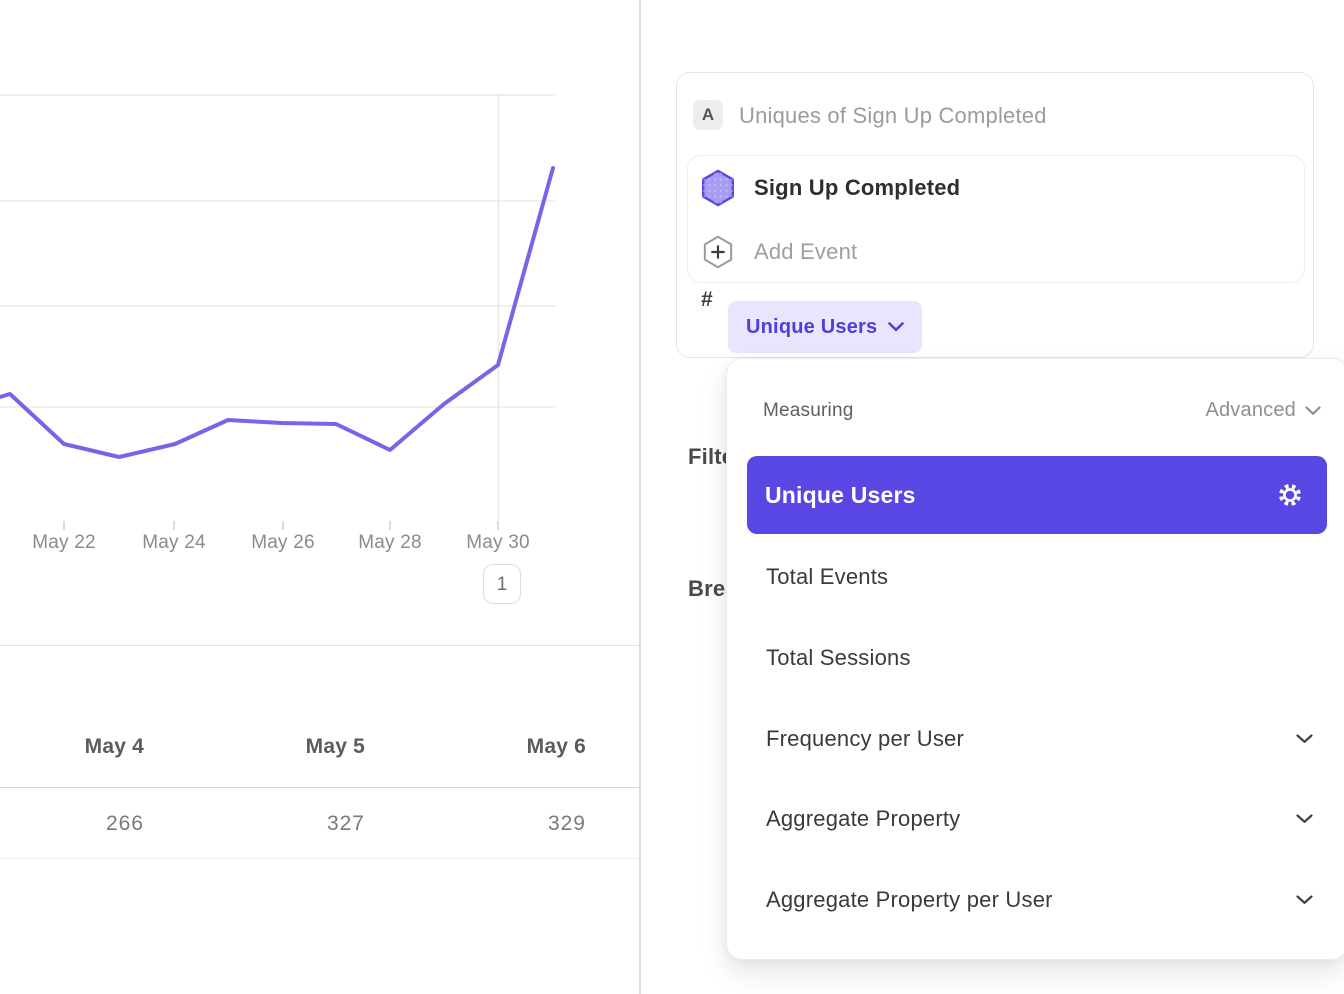 This screenshot has height=994, width=1344. I want to click on menu-item-aggregate-property: Aggregate Property, so click(1035, 819).